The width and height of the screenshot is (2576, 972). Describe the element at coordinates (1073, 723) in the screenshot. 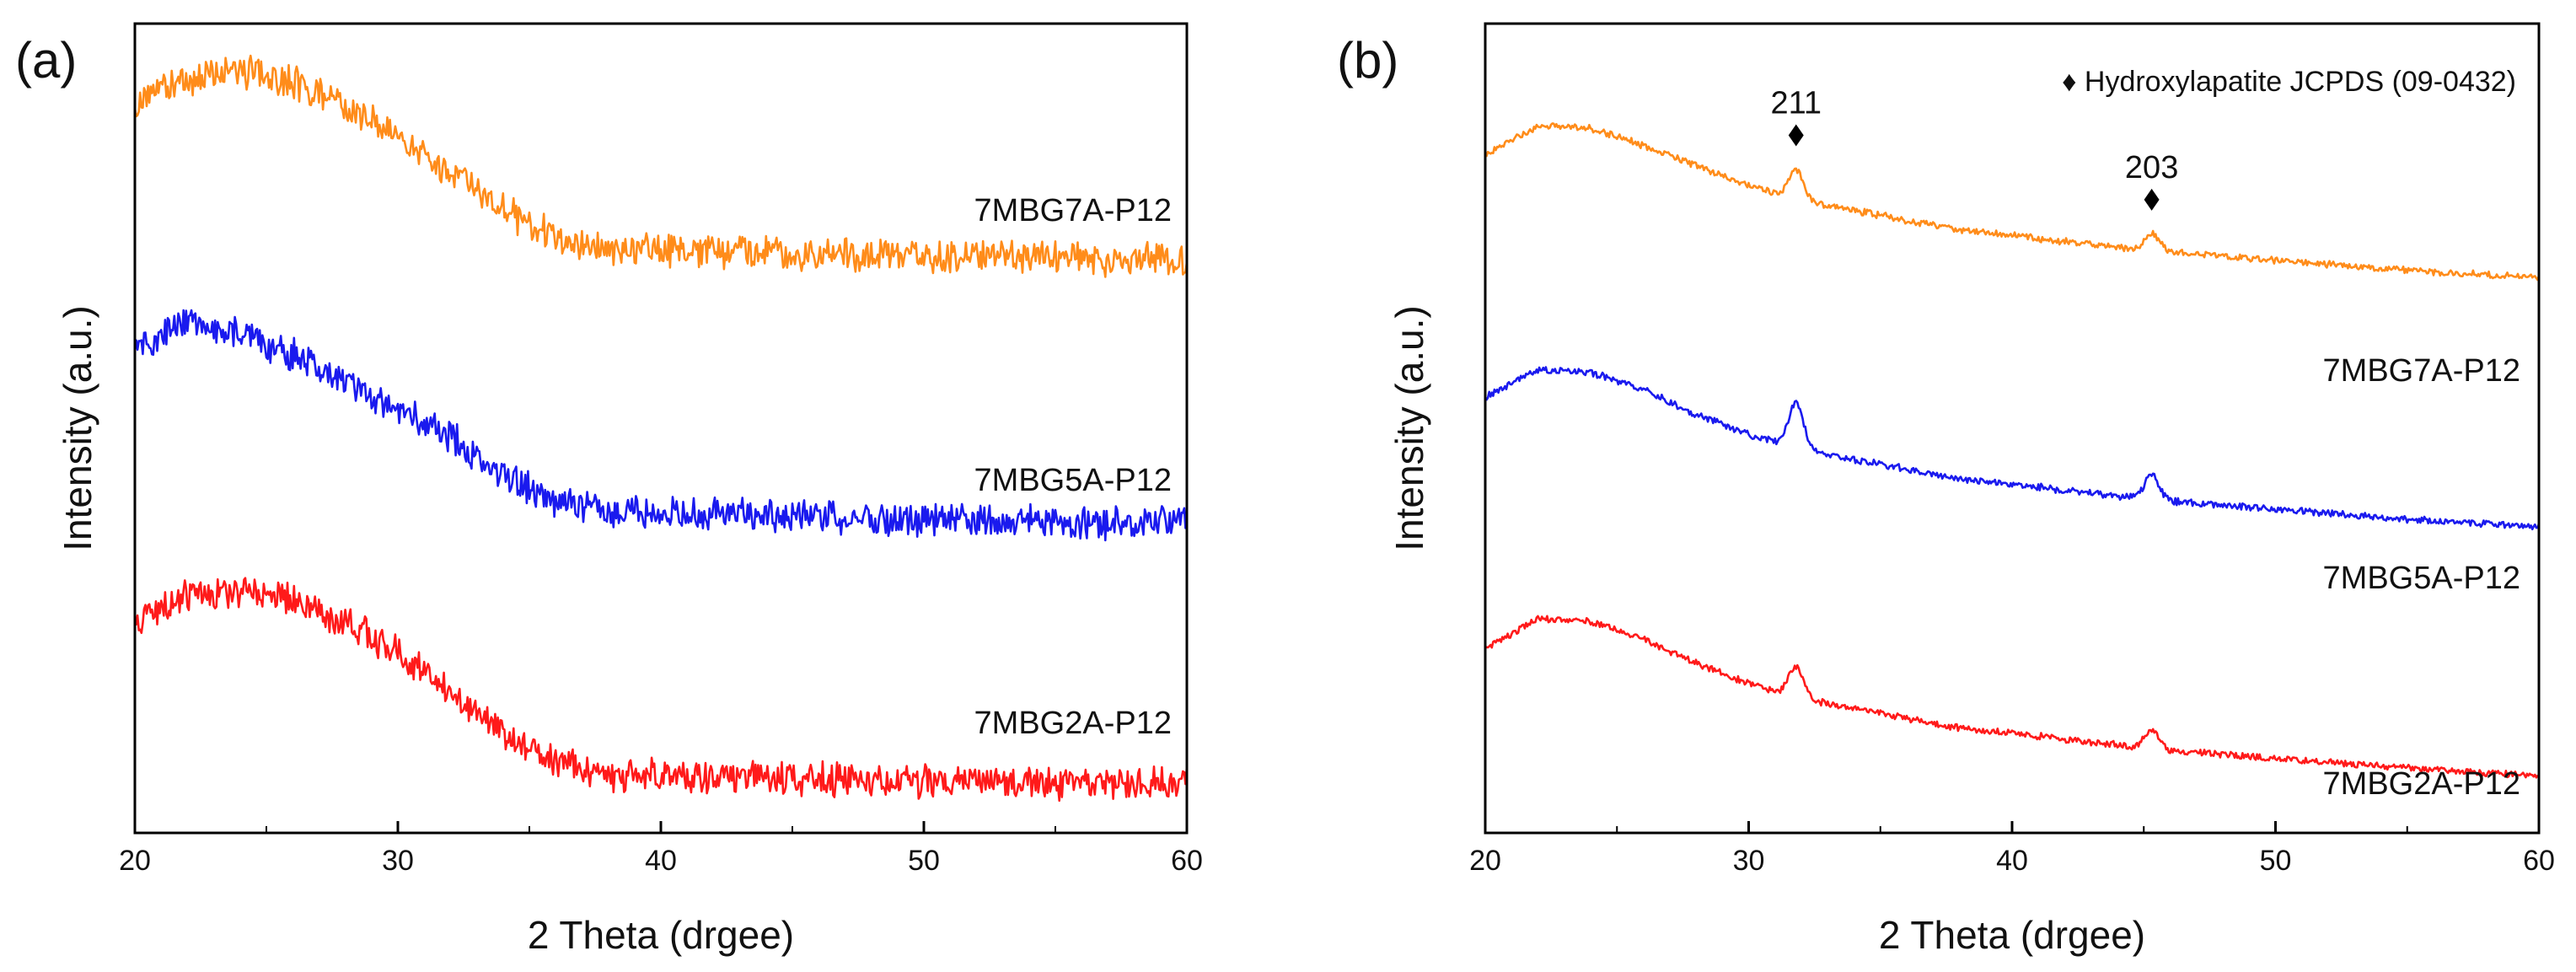

I see `panel-a-series-label-7mbg2a: 7MBG2A-P12` at that location.